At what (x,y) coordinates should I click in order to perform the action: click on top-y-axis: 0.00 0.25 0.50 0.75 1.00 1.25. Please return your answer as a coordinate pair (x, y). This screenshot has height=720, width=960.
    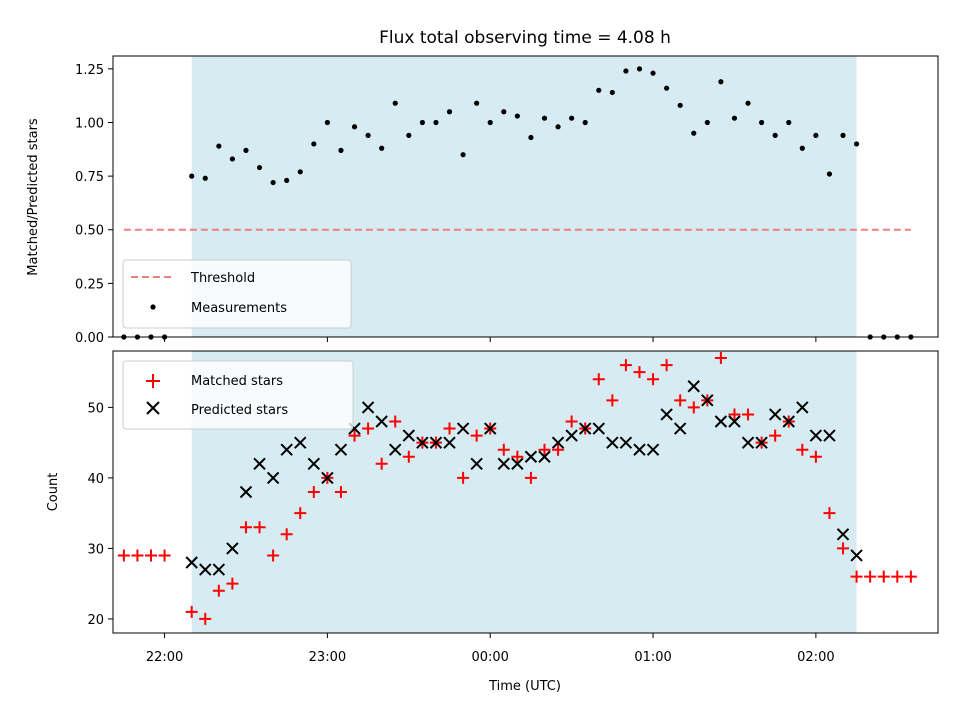
    Looking at the image, I should click on (94, 204).